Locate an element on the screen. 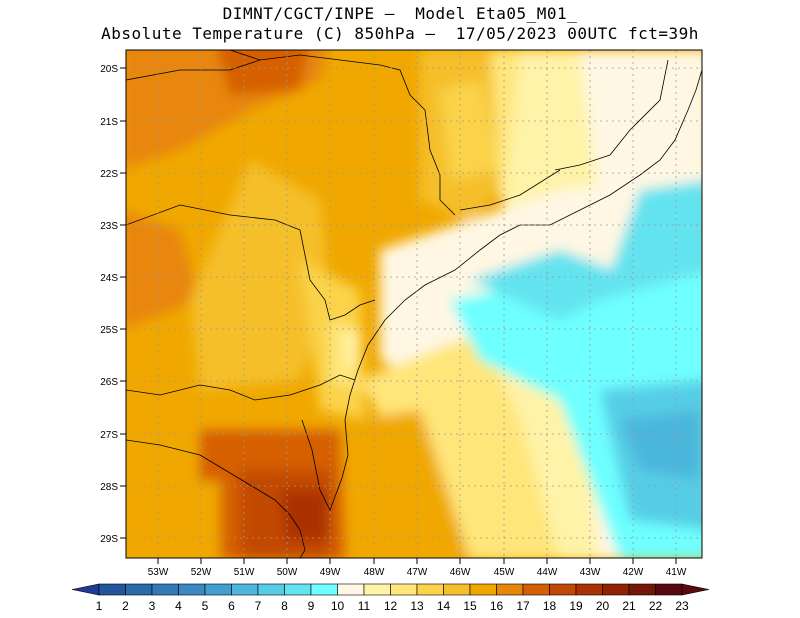 The width and height of the screenshot is (800, 618). colorbar-label: 21 is located at coordinates (629, 606).